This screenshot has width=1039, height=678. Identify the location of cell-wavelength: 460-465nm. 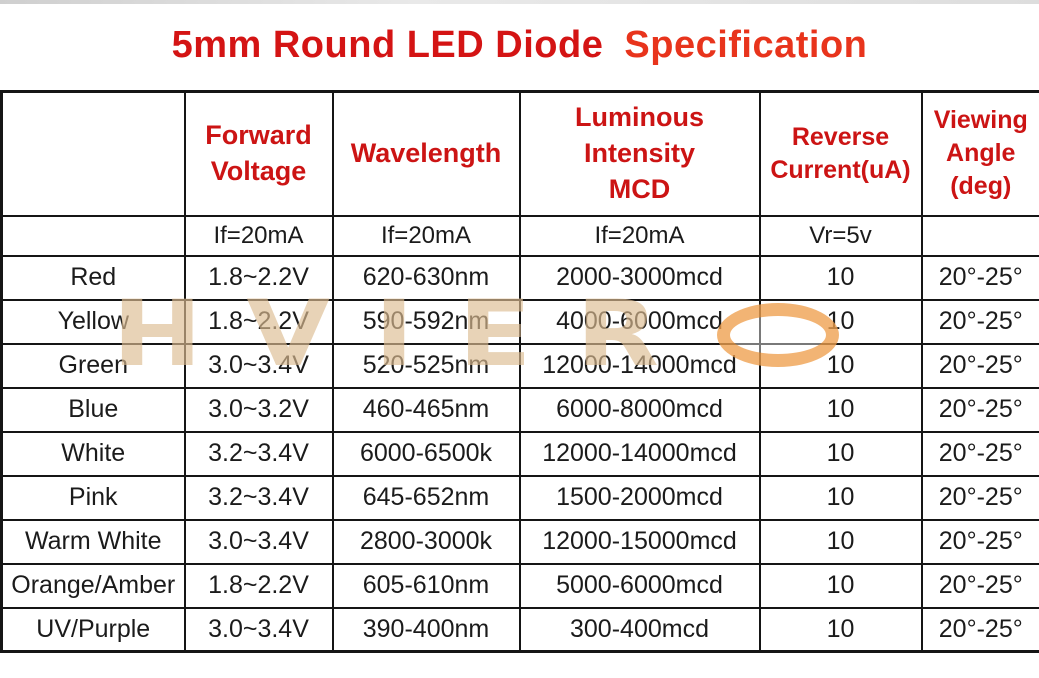
(426, 409).